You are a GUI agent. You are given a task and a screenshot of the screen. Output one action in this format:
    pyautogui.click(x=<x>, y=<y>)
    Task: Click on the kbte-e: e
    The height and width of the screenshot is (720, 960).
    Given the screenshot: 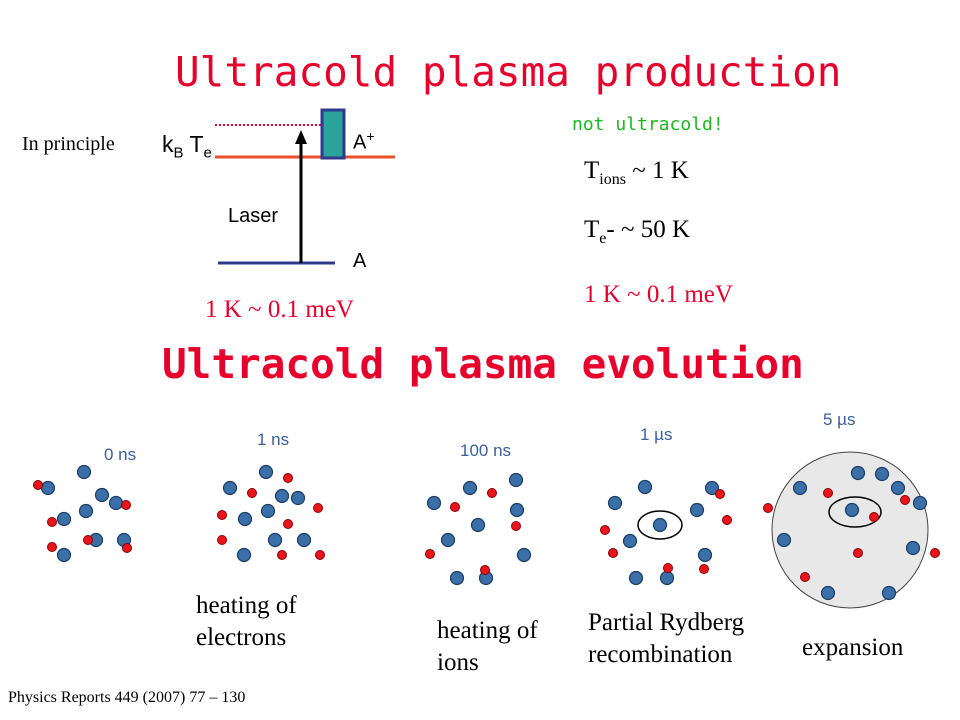 What is the action you would take?
    pyautogui.click(x=207, y=153)
    